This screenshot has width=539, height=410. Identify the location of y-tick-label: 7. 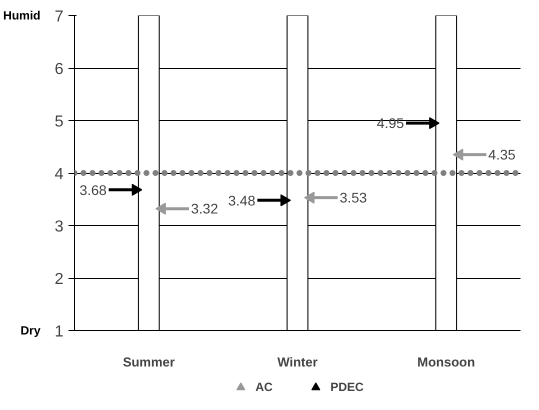
(59, 17).